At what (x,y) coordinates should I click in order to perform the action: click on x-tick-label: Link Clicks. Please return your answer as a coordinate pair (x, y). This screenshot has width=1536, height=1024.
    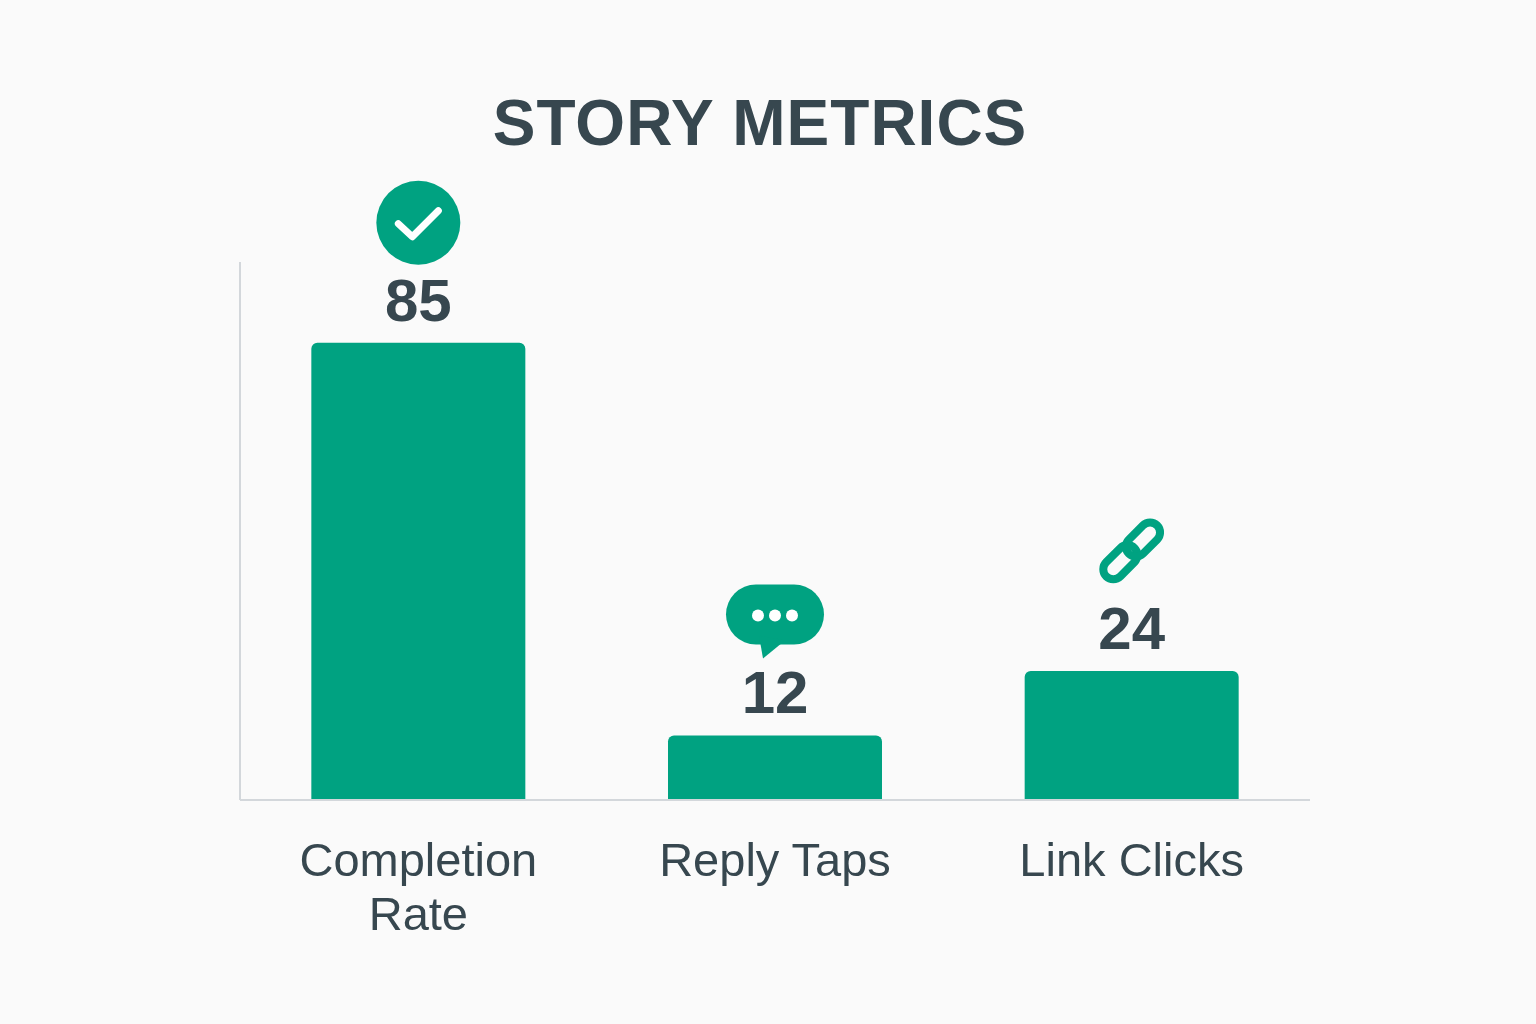
    Looking at the image, I should click on (1131, 860).